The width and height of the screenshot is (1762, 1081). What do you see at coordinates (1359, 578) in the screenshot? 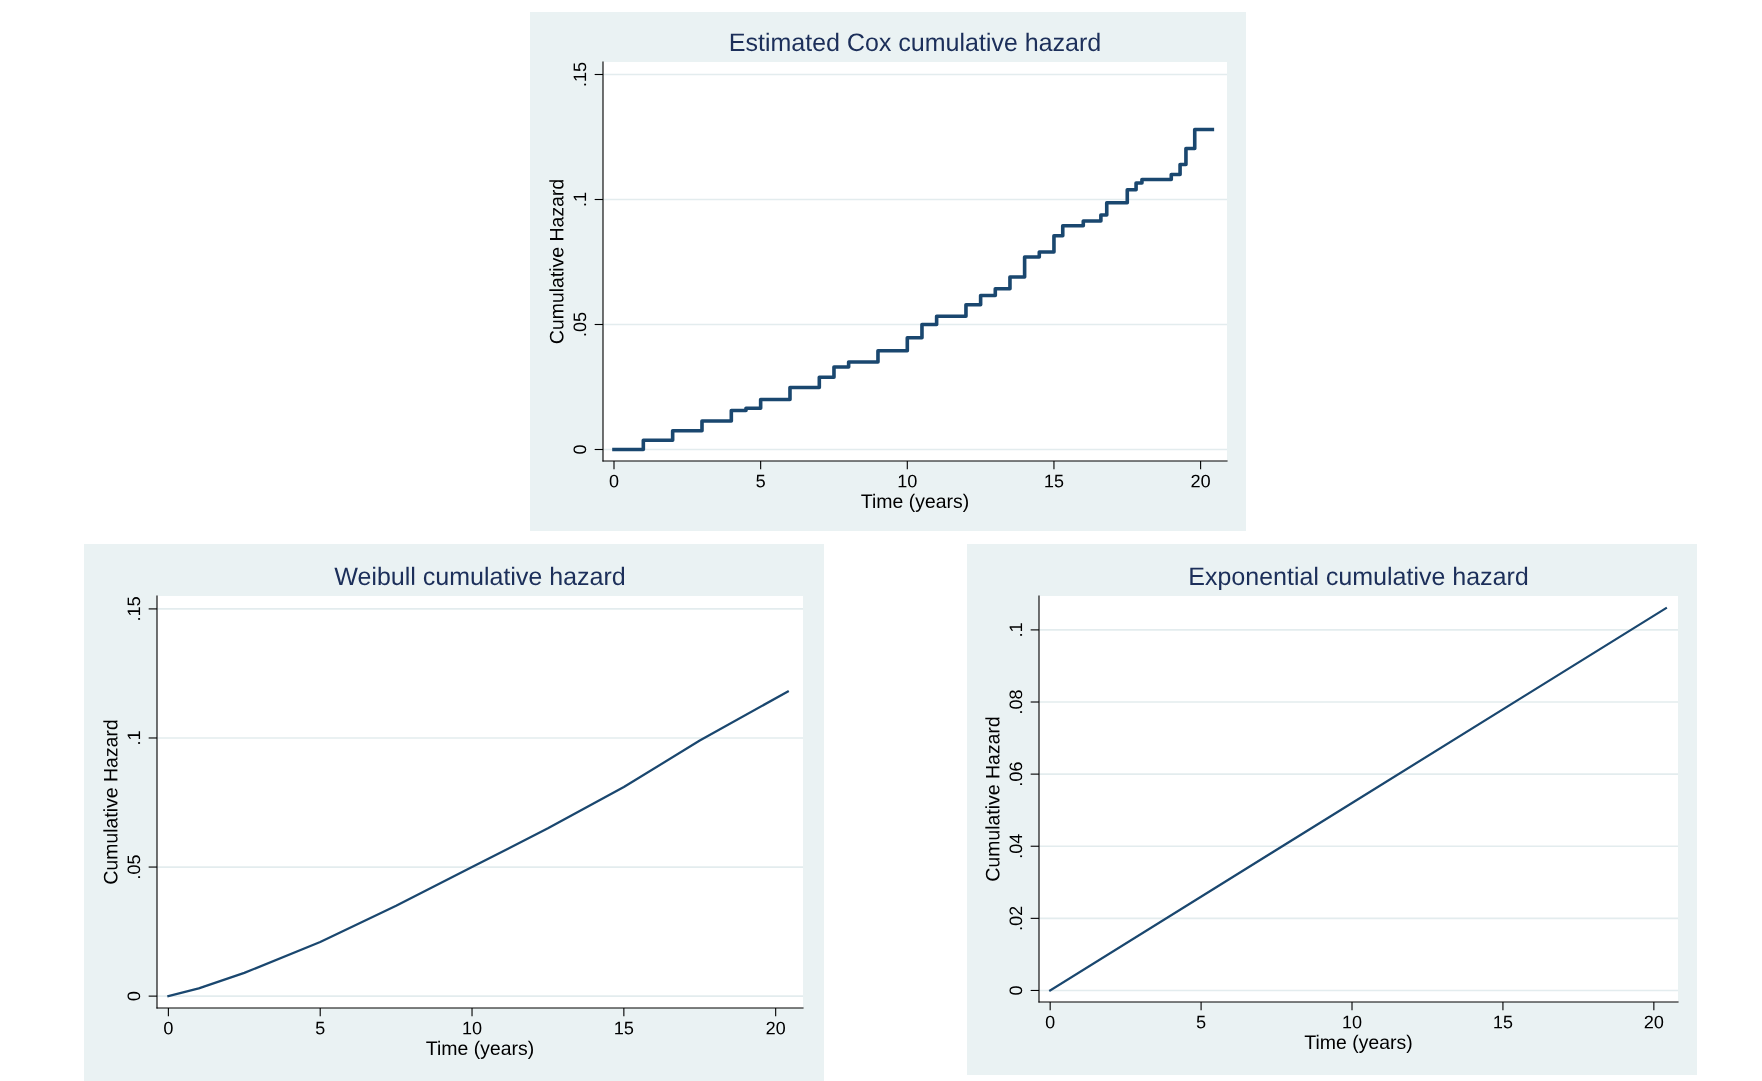
I see `chart-title: Exponential cumulative hazard` at bounding box center [1359, 578].